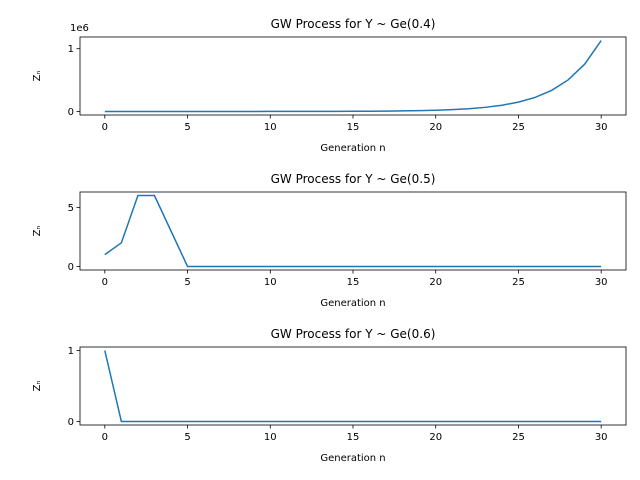 This screenshot has height=480, width=640. I want to click on subplot-title: GW Process for Y ~ Ge(0.5), so click(353, 179).